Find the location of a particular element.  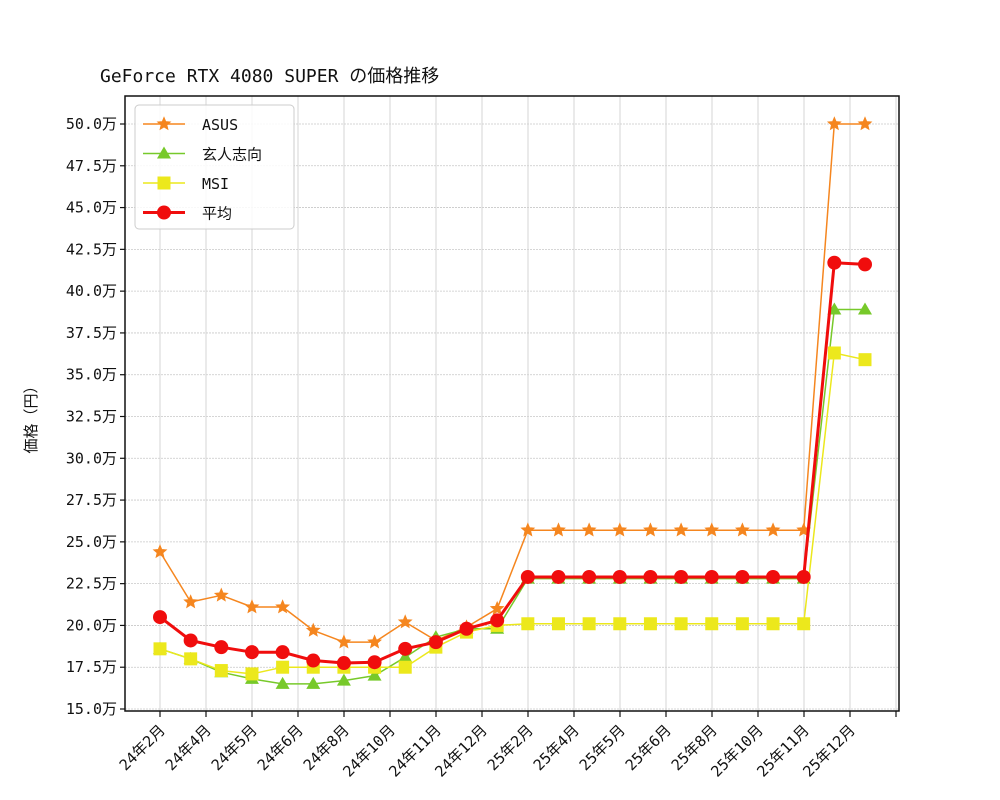

legend-label: 平均 is located at coordinates (217, 214).